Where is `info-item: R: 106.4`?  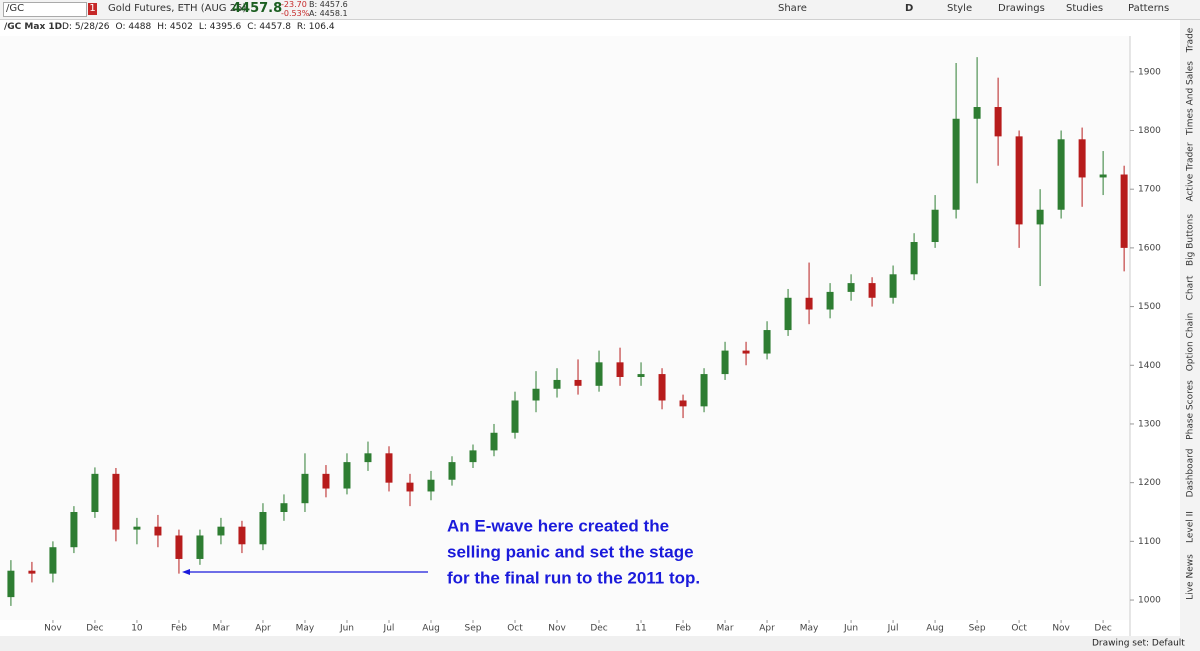 info-item: R: 106.4 is located at coordinates (315, 27).